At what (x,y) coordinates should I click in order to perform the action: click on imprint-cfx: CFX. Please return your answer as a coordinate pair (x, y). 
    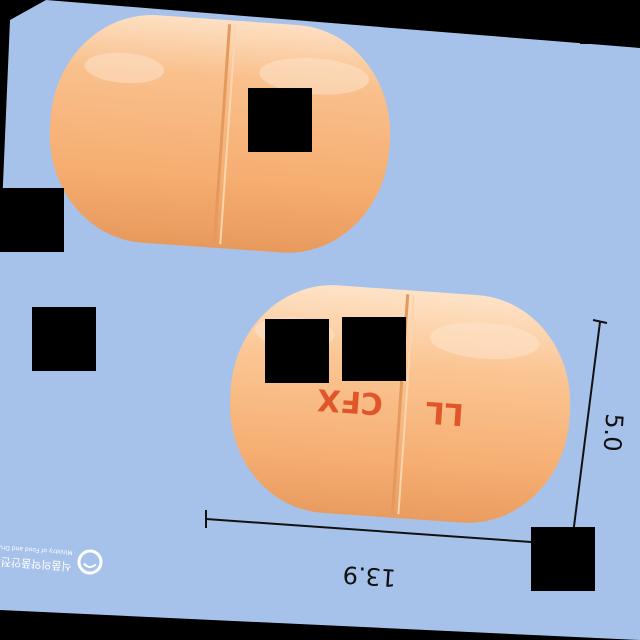
    Looking at the image, I should click on (350, 400).